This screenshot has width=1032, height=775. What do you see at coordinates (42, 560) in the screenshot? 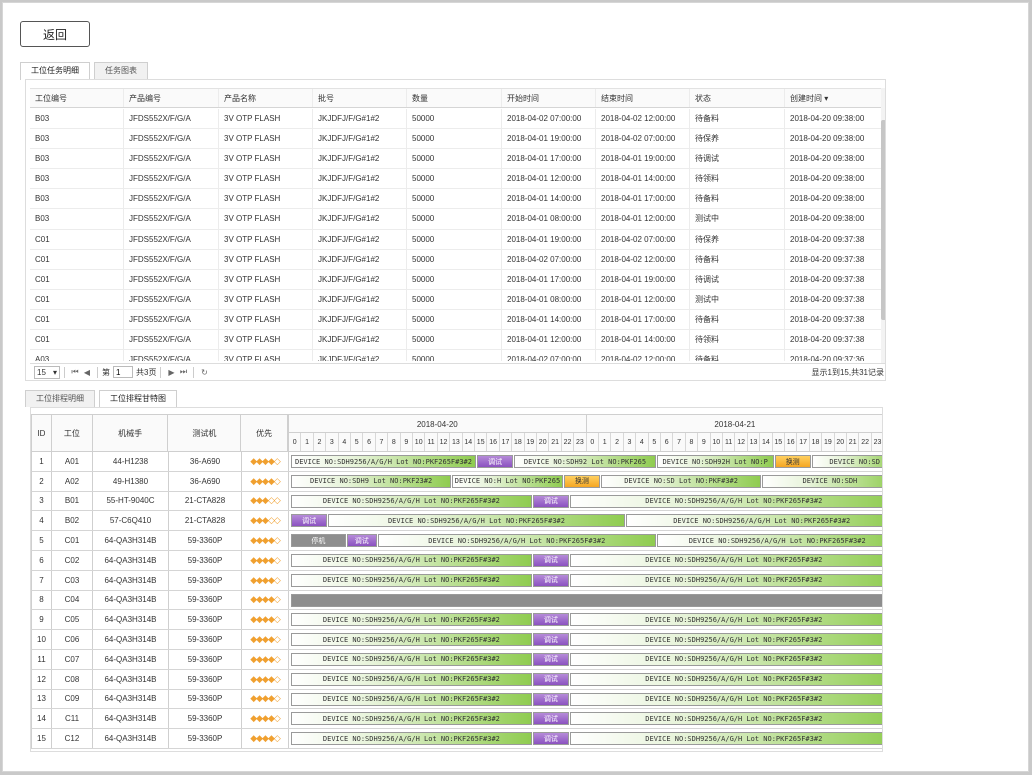
I see `gantt-cell: 6` at bounding box center [42, 560].